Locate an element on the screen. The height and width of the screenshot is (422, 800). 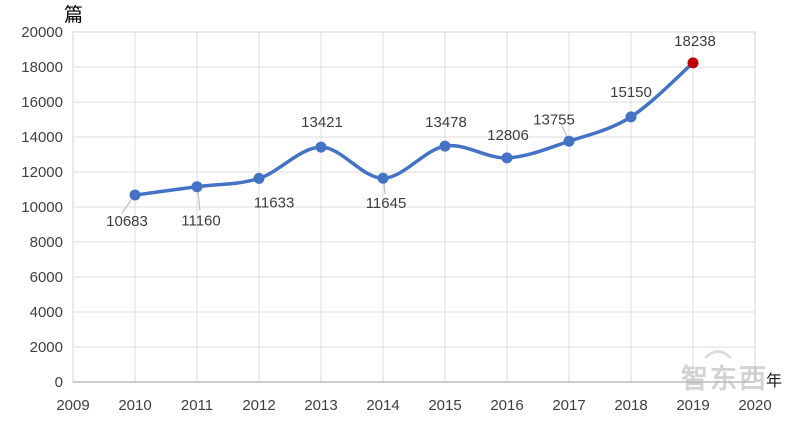
data-label: 15150 is located at coordinates (631, 92).